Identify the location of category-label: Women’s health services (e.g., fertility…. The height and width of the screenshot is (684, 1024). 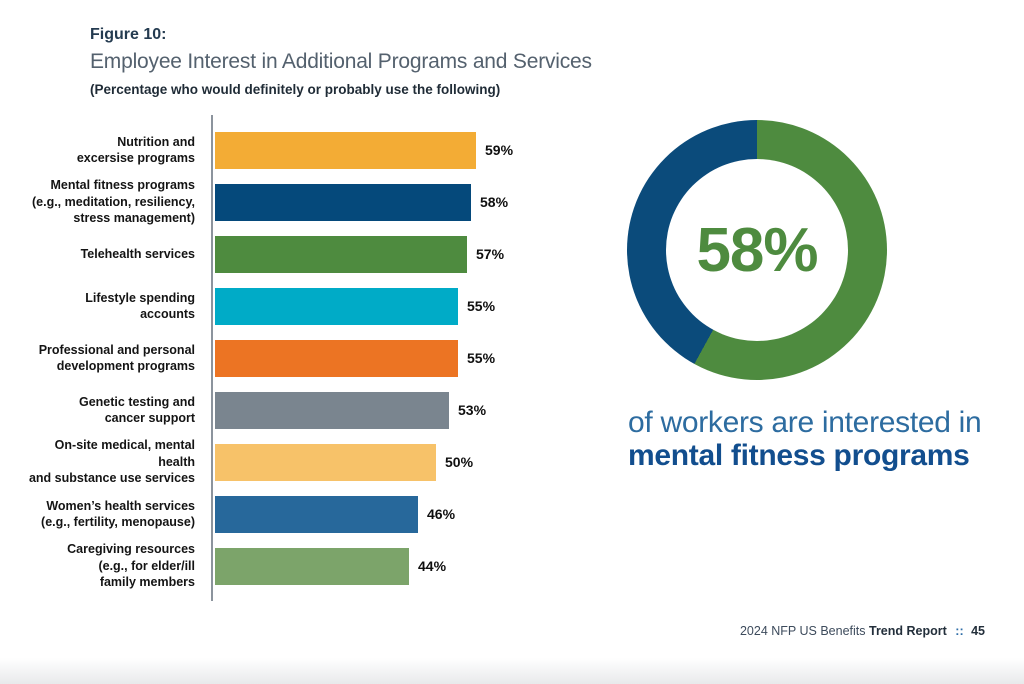
(118, 514).